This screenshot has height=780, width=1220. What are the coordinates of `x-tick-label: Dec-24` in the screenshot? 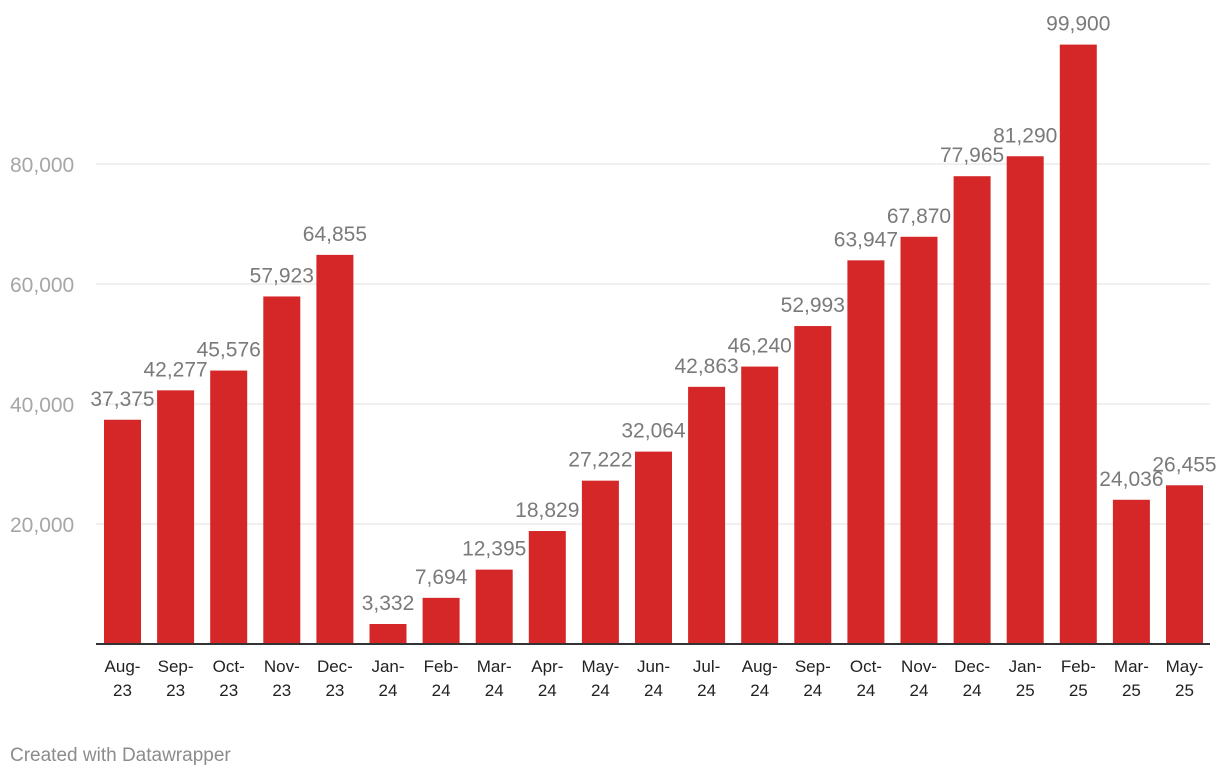 It's located at (972, 678).